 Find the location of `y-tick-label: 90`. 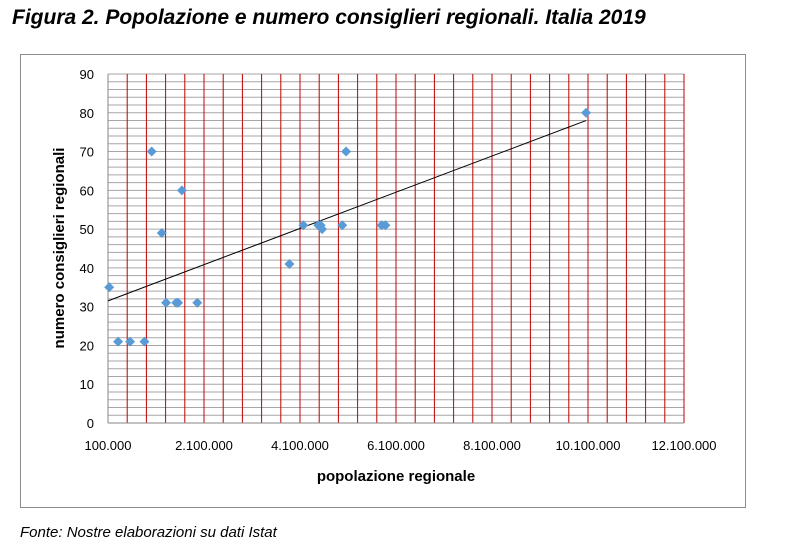

y-tick-label: 90 is located at coordinates (87, 74).